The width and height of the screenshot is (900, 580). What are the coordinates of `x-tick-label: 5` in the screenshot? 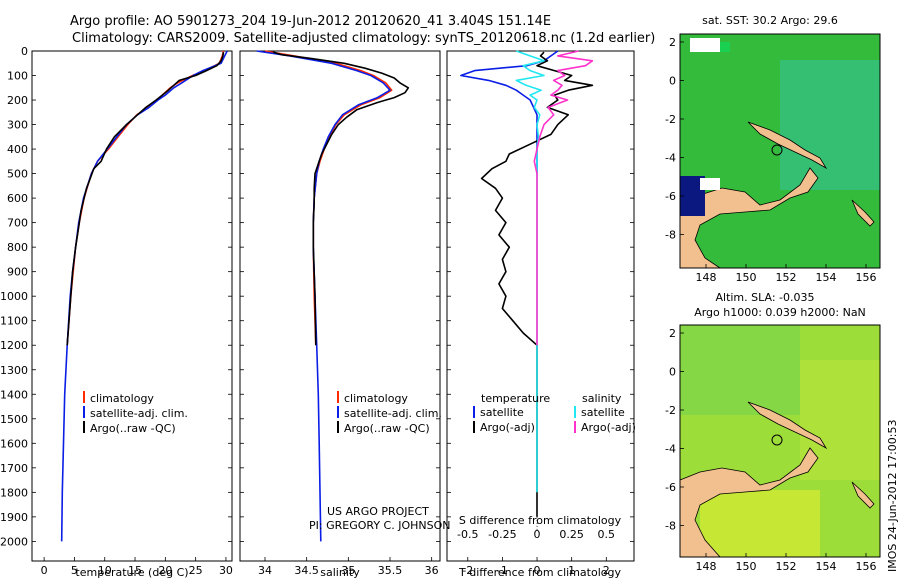 It's located at (74, 570).